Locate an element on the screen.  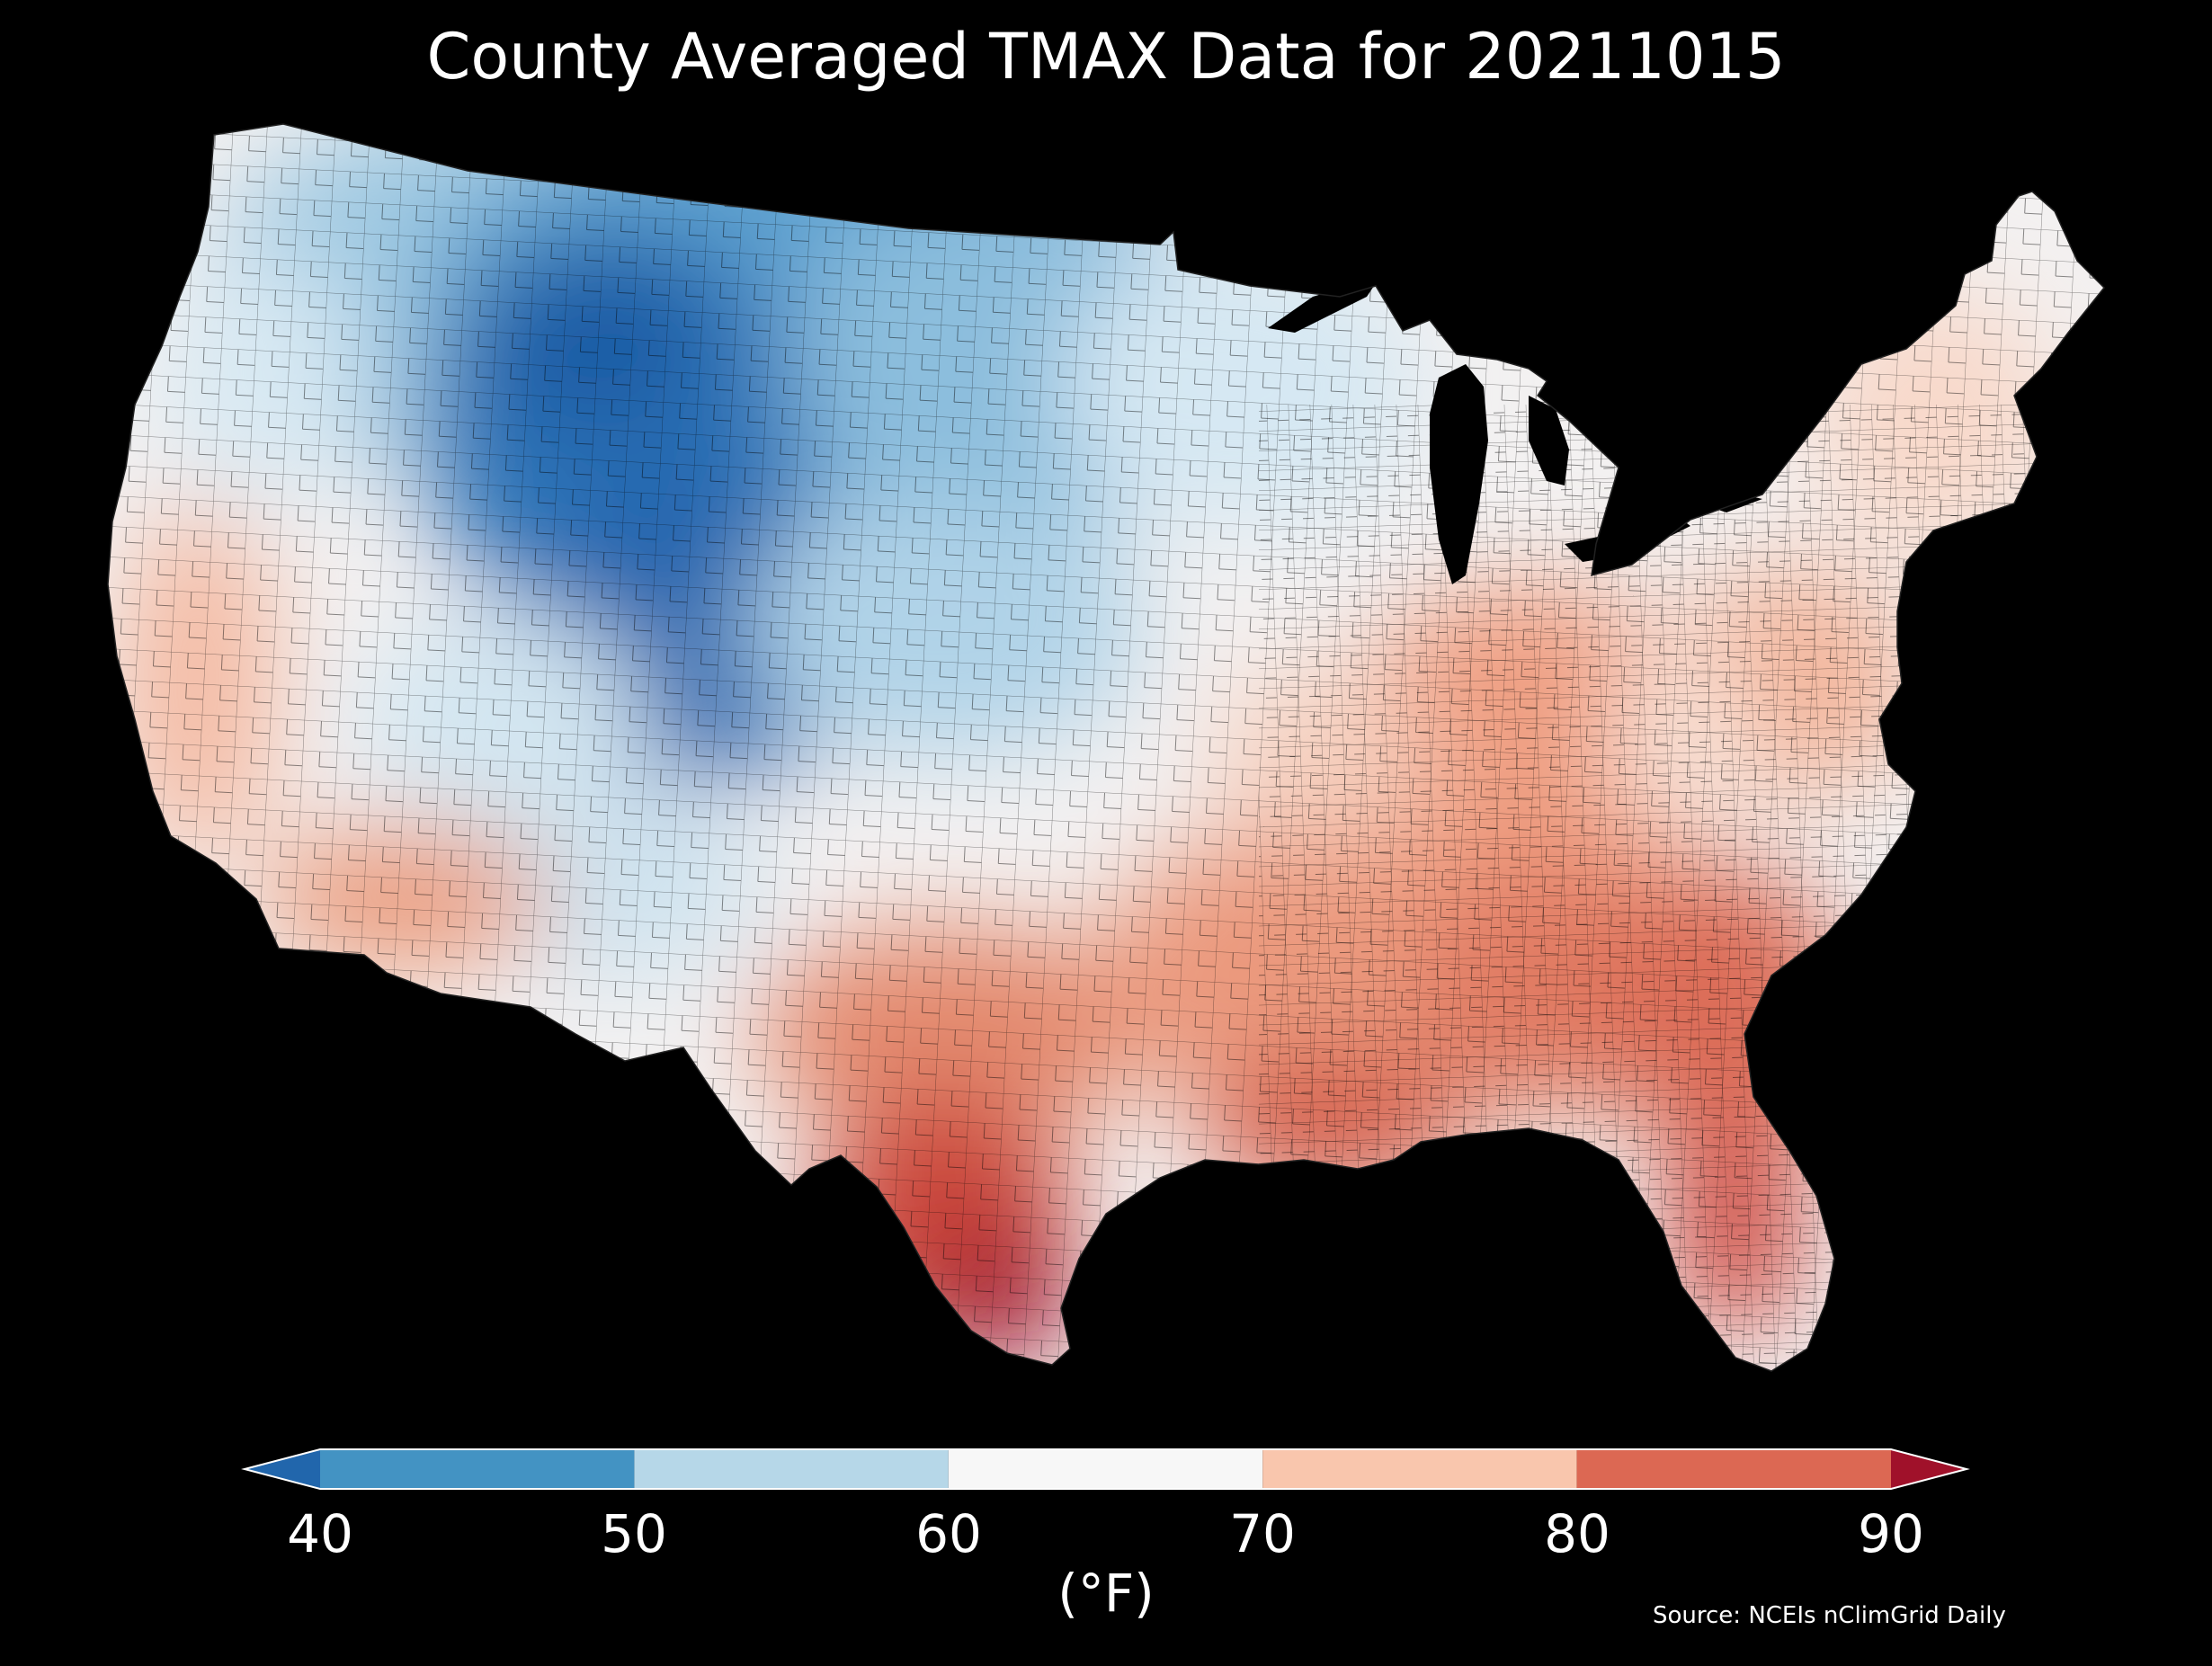
map-title: County Averaged TMAX Data for 20211015 is located at coordinates (1106, 57).